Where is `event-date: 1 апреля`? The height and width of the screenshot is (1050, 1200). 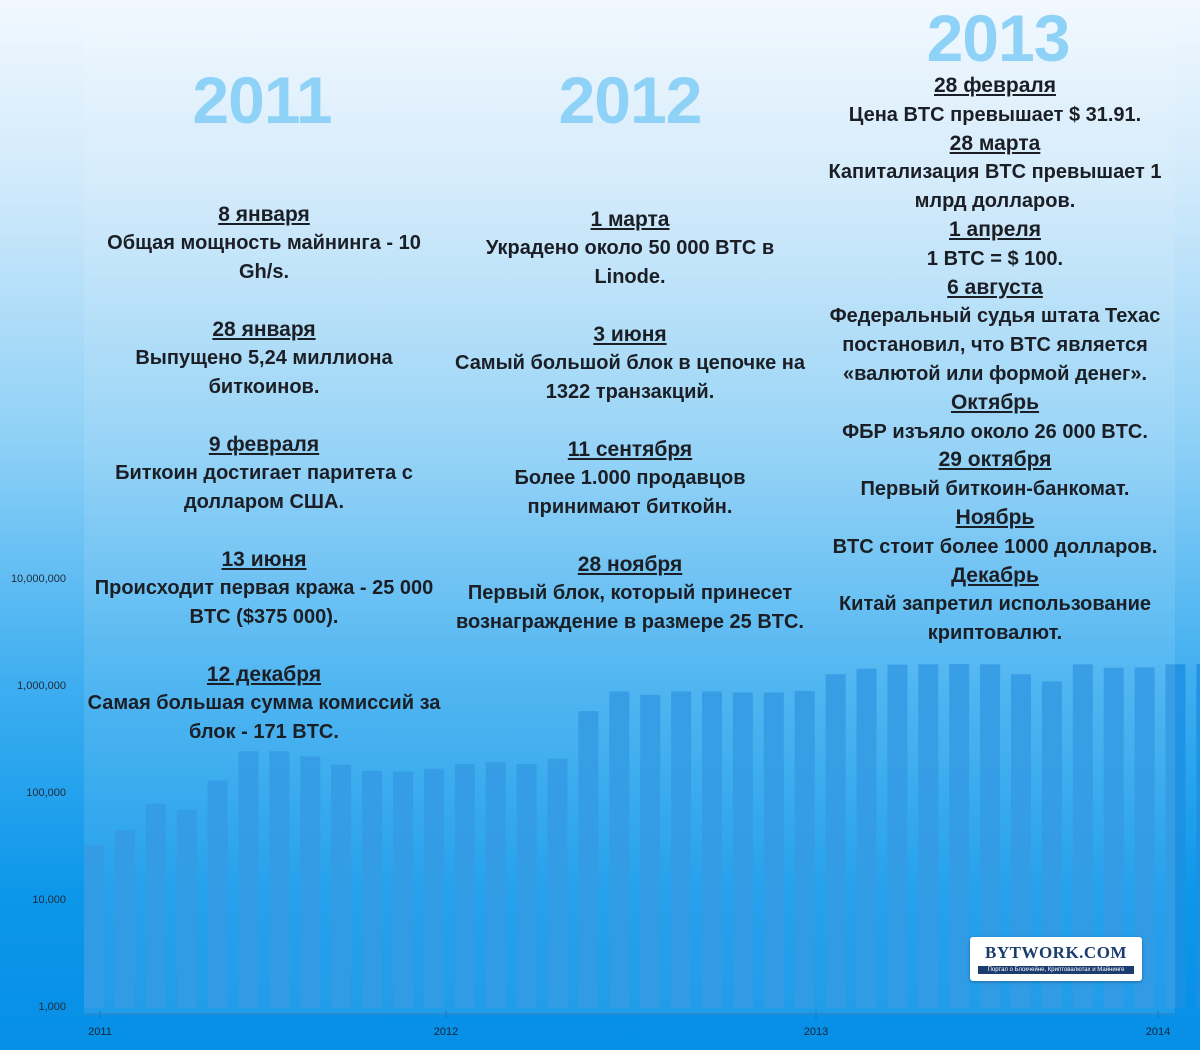
event-date: 1 апреля is located at coordinates (995, 229).